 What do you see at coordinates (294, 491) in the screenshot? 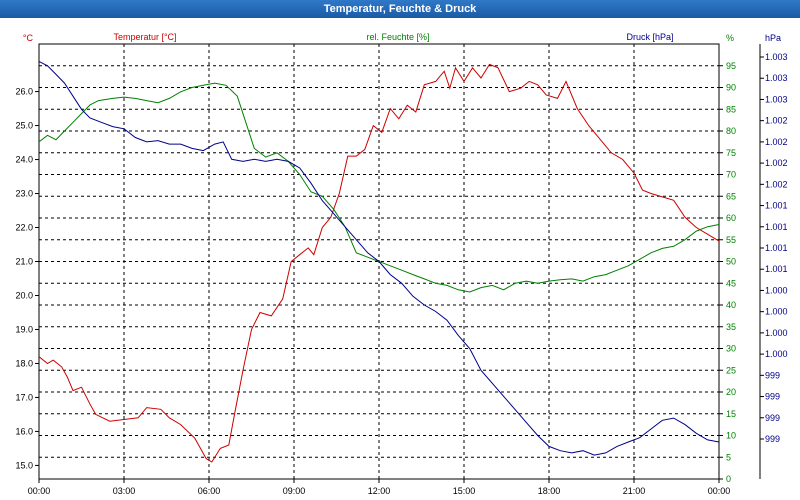
I see `x-tick-label-time: 09:00` at bounding box center [294, 491].